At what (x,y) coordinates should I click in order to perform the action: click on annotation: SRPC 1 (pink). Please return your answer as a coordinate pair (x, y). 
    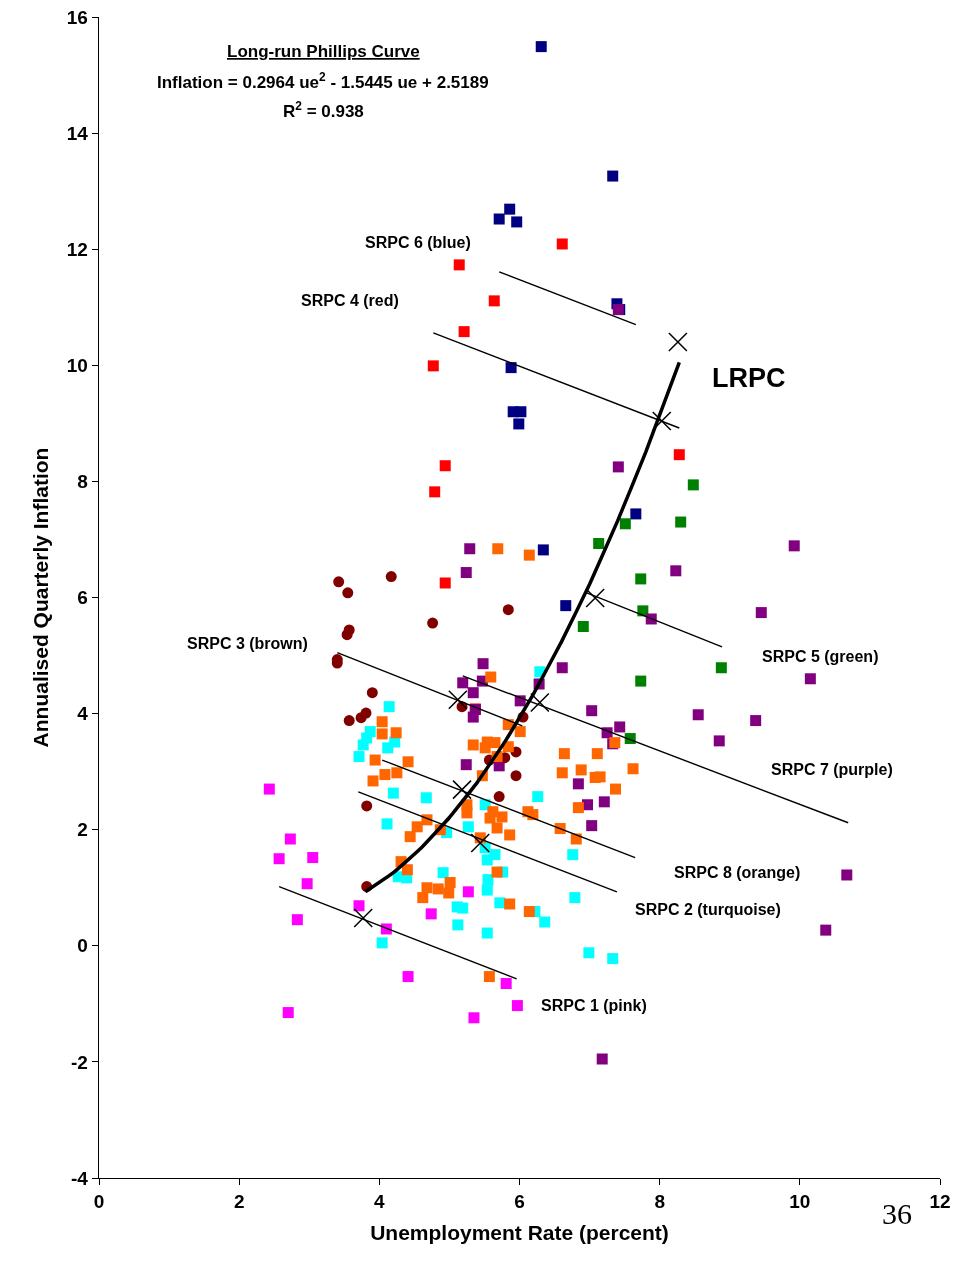
    Looking at the image, I should click on (594, 1005).